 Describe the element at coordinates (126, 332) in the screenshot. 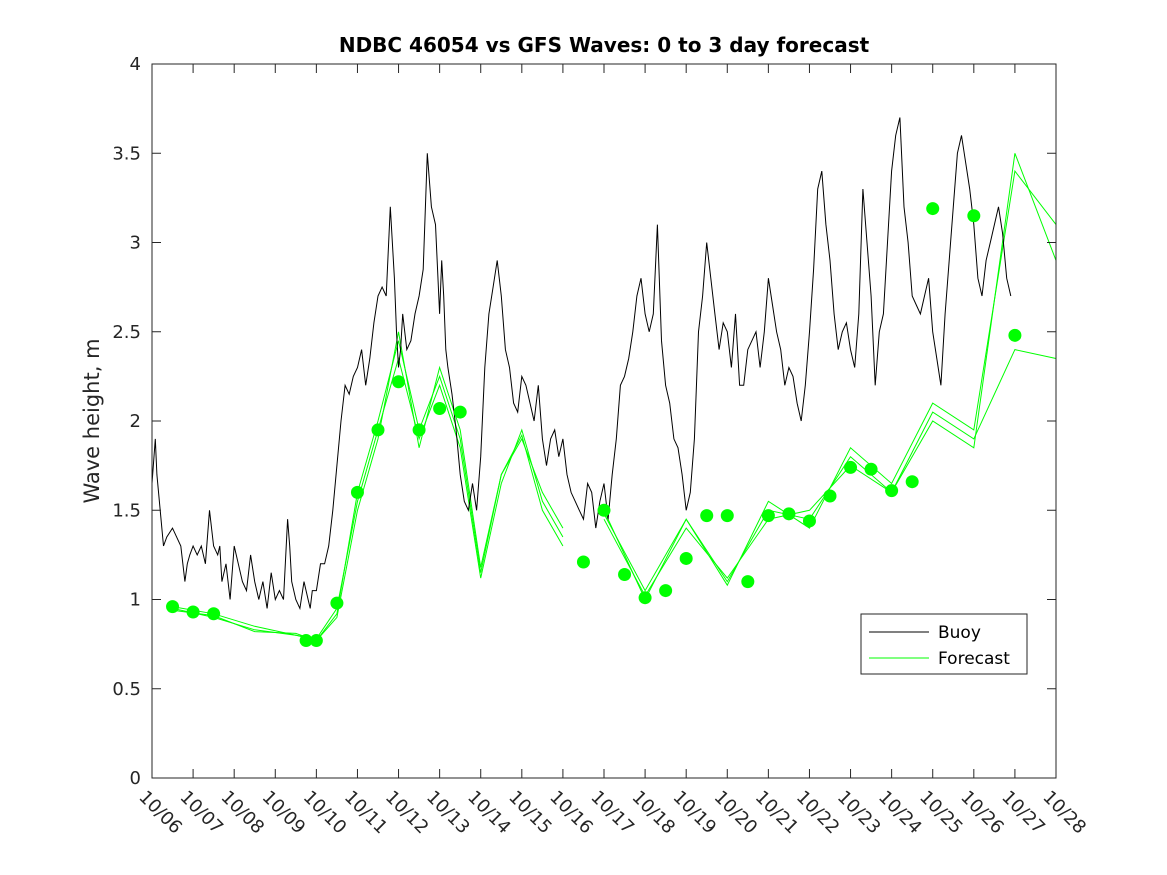

I see `y-tick-label: 2.5` at that location.